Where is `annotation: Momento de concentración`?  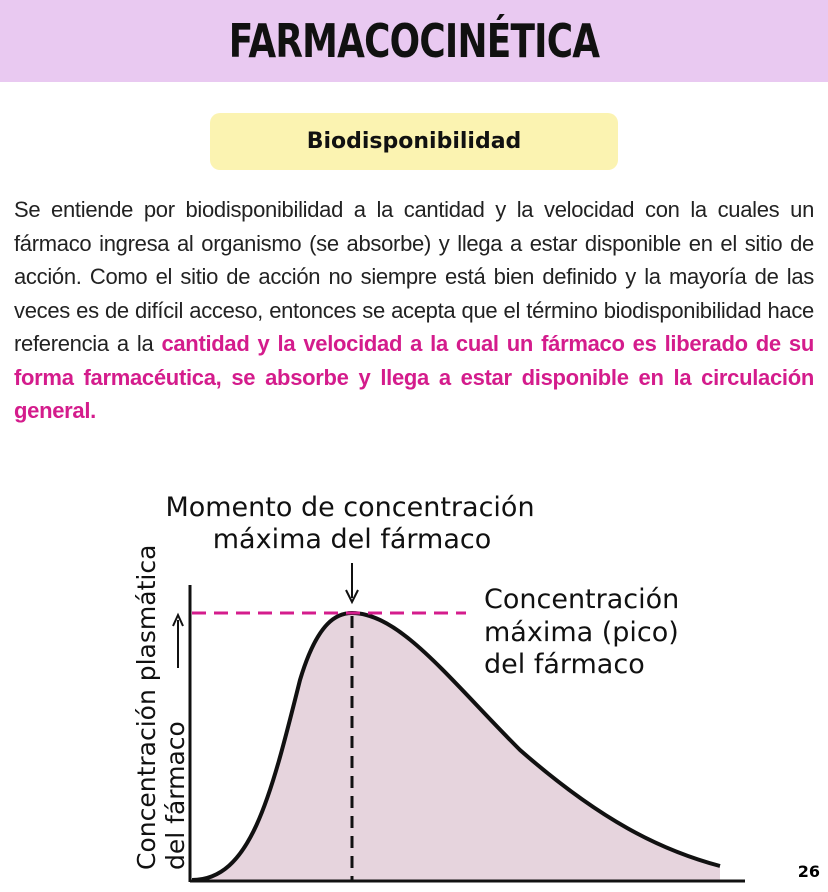 annotation: Momento de concentración is located at coordinates (349, 507).